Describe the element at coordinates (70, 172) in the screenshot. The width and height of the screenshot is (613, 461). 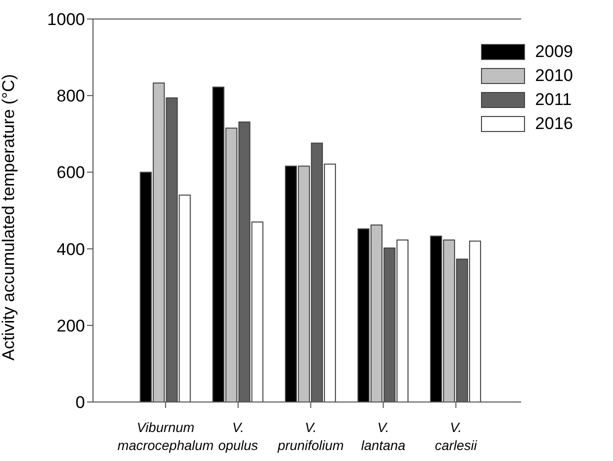
I see `y-tick-label: 600` at that location.